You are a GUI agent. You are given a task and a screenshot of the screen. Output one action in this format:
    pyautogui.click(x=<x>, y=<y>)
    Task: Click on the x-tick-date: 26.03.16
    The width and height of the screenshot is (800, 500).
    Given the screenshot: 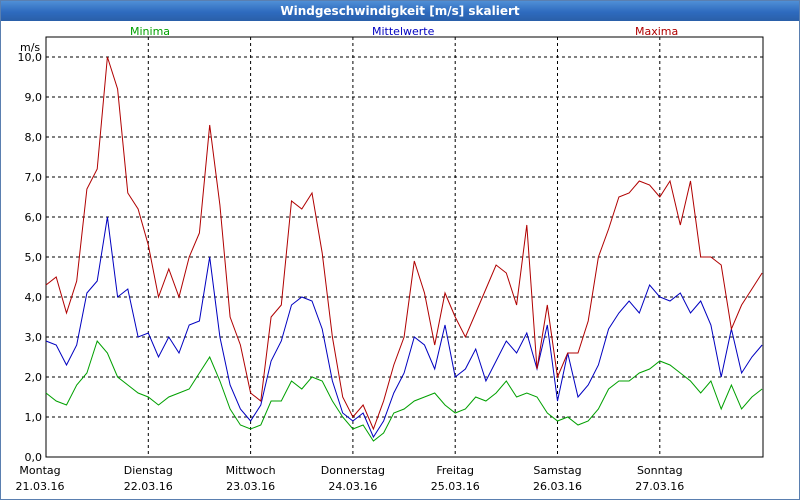 What is the action you would take?
    pyautogui.click(x=557, y=486)
    